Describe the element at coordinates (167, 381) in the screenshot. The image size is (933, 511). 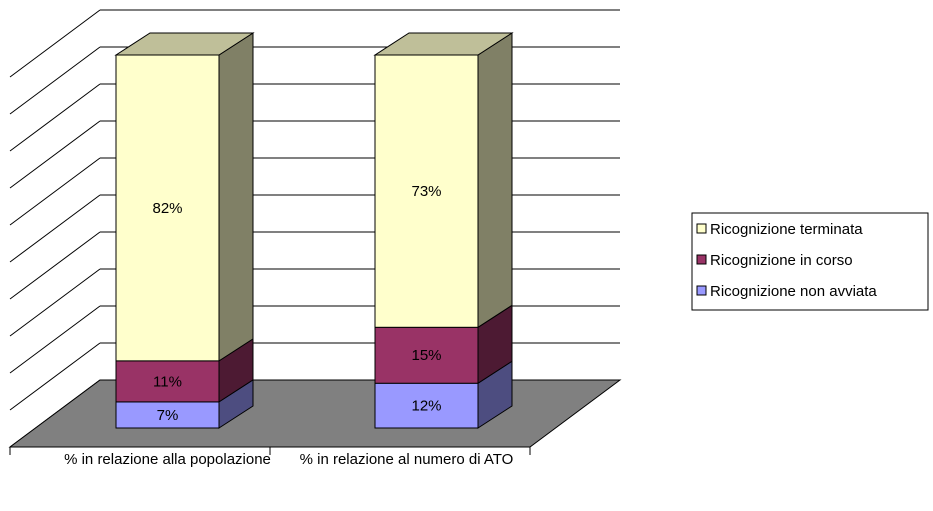
I see `data-label: 11%` at that location.